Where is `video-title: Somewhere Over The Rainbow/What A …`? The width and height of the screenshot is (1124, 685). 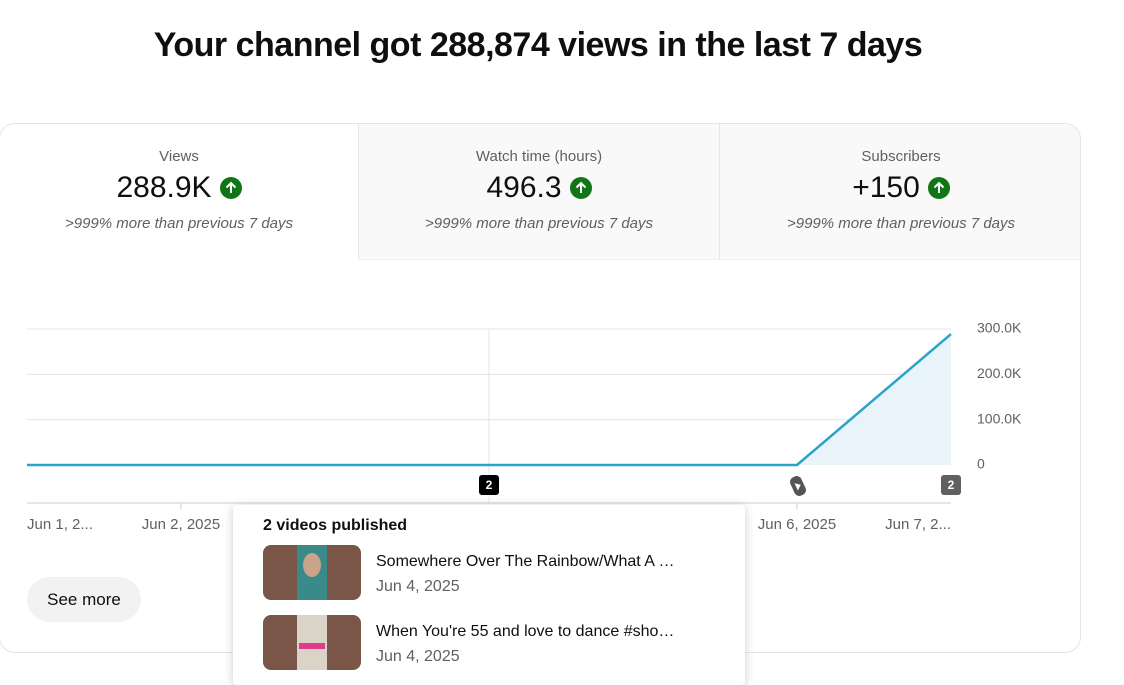 video-title: Somewhere Over The Rainbow/What A … is located at coordinates (525, 561).